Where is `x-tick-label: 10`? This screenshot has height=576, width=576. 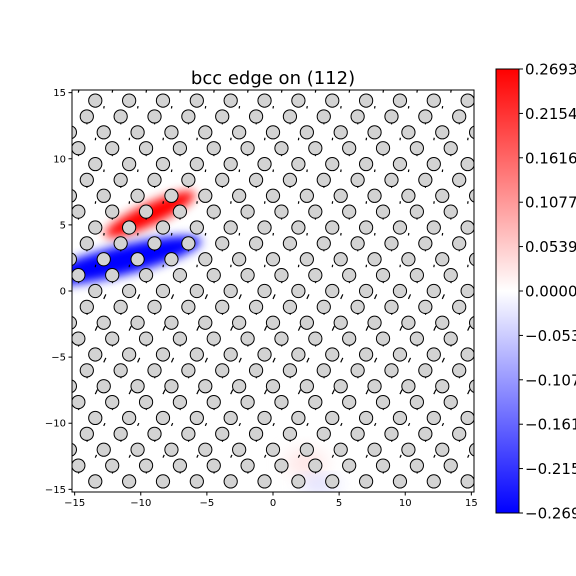
x-tick-label: 10 is located at coordinates (405, 503).